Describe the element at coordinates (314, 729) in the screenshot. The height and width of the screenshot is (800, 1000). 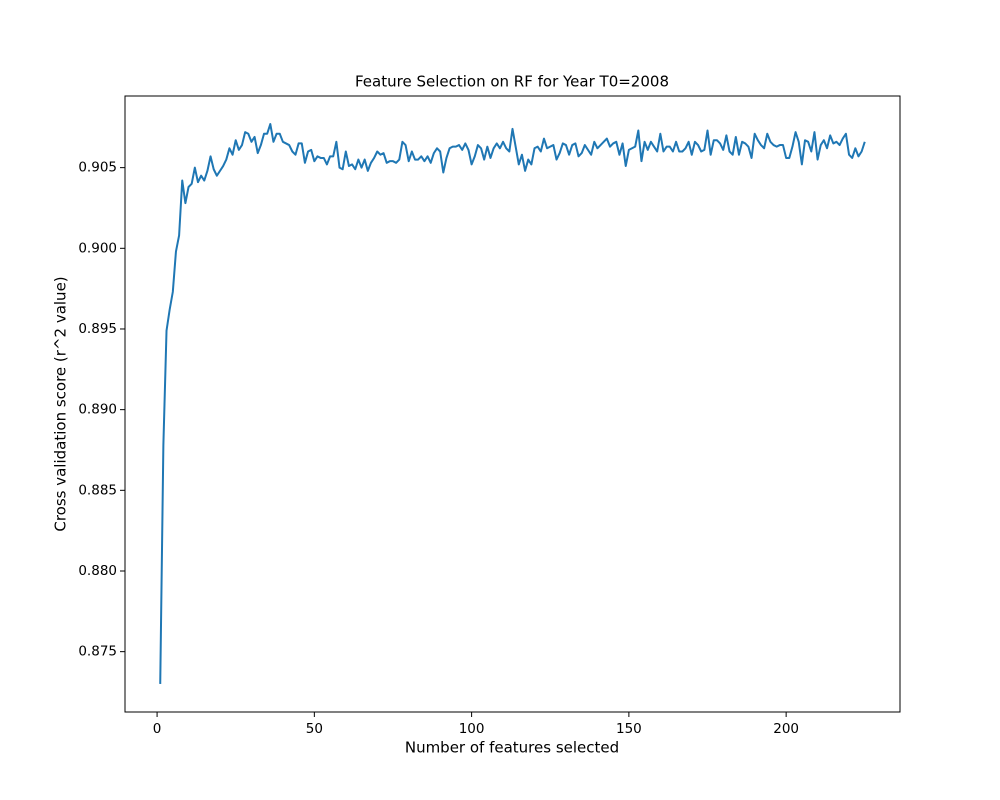
I see `x-tick-label: 50` at that location.